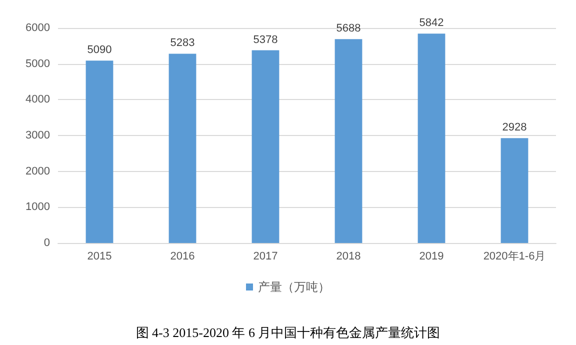 The image size is (576, 345). What do you see at coordinates (38, 64) in the screenshot?
I see `y-tick-label: 5000` at bounding box center [38, 64].